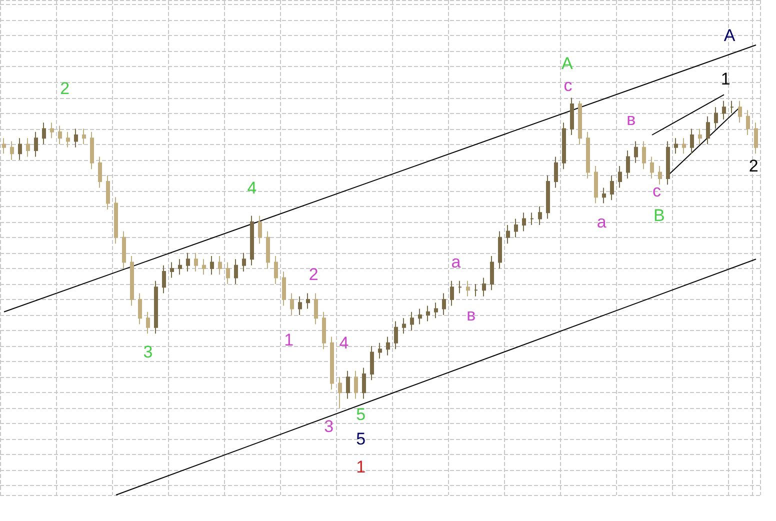  Describe the element at coordinates (289, 340) in the screenshot. I see `annotation: 1` at that location.